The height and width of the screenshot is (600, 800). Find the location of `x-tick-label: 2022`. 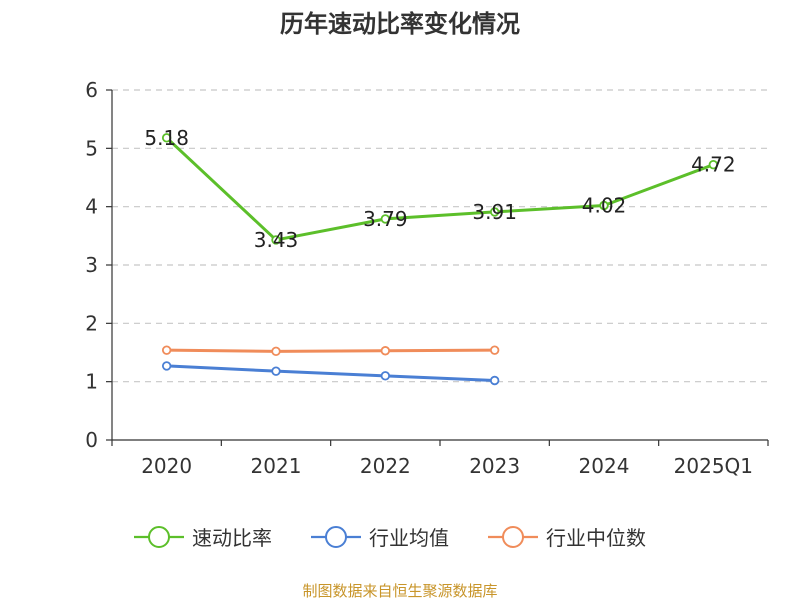

x-tick-label: 2022 is located at coordinates (385, 466).